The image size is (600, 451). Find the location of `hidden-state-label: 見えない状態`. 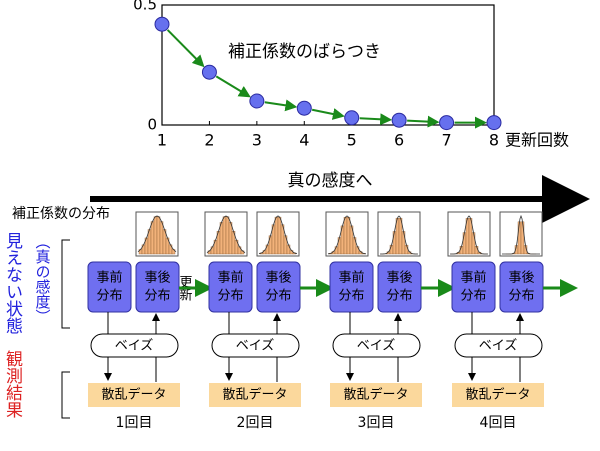

hidden-state-label: 見えない状態 is located at coordinates (12, 283).